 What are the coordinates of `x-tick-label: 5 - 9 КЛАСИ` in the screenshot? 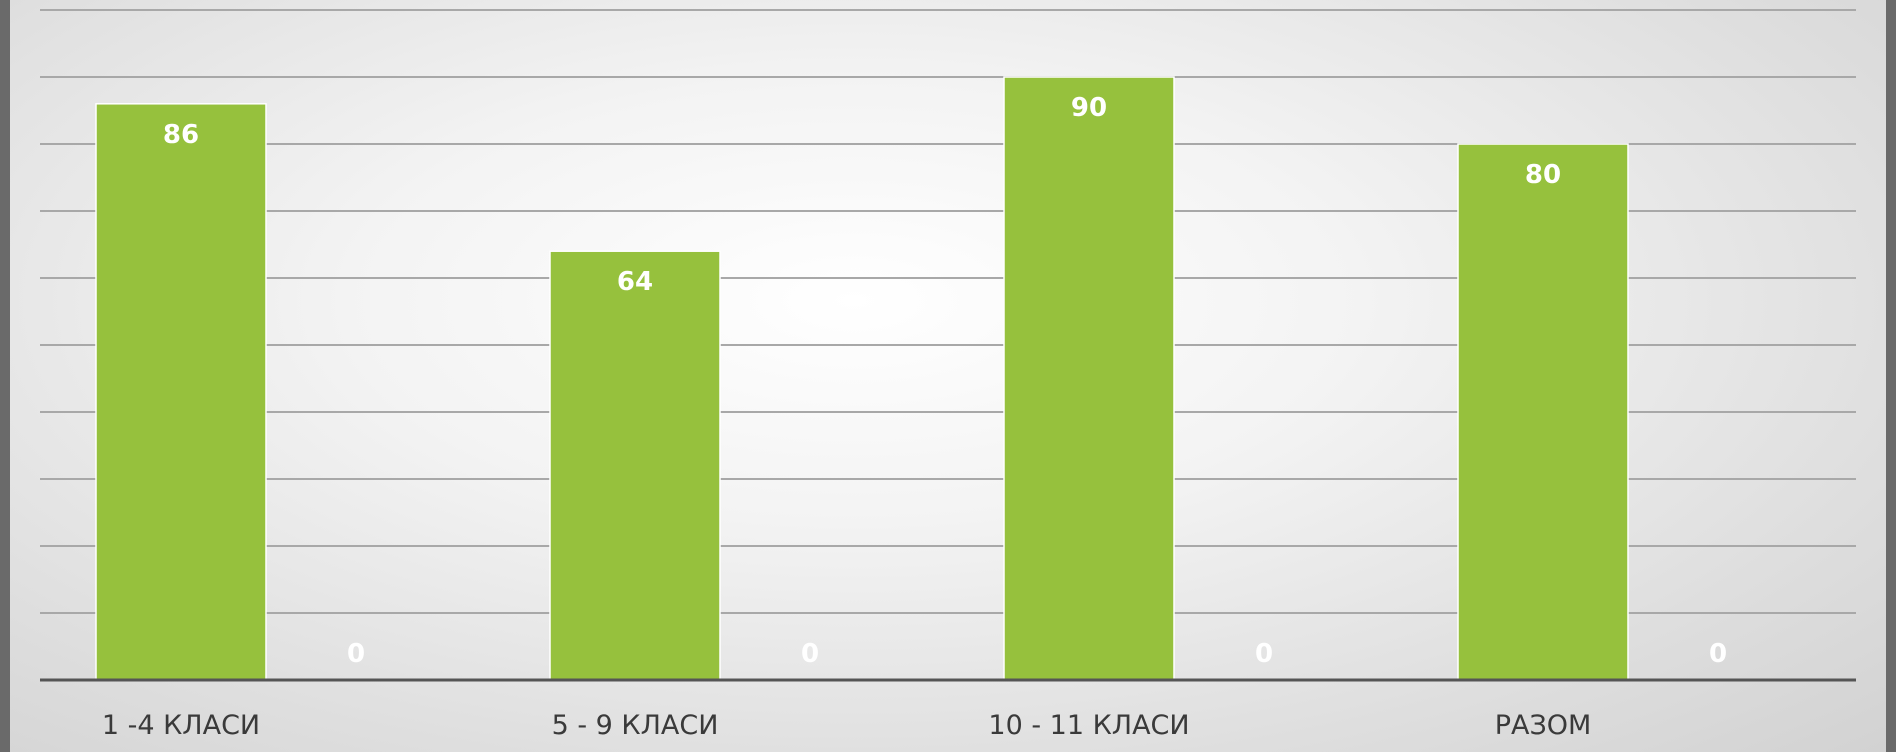 It's located at (635, 725).